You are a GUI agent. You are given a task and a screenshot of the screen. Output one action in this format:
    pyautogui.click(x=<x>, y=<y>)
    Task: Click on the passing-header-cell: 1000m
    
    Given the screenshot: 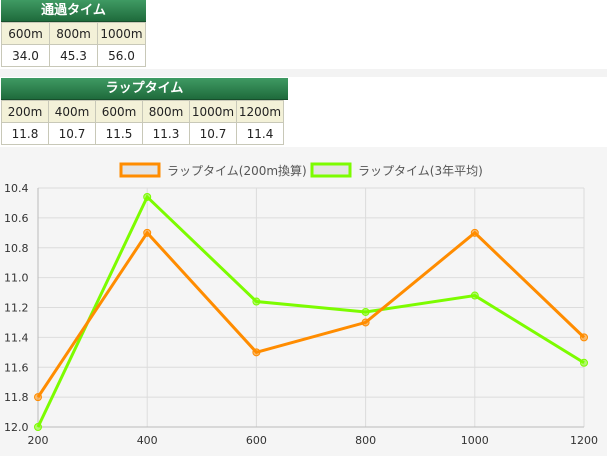 What is the action you would take?
    pyautogui.click(x=121, y=33)
    